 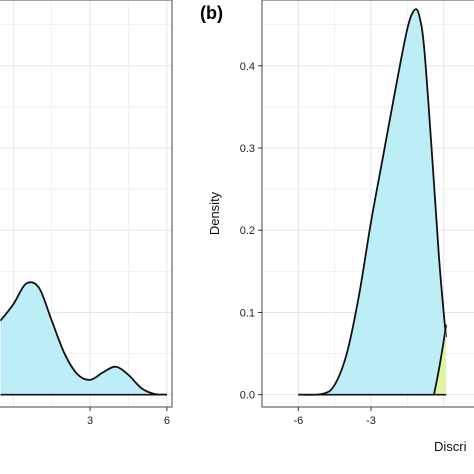 I want to click on panel-b-y-tick-label-1: 0.1, so click(x=247, y=313).